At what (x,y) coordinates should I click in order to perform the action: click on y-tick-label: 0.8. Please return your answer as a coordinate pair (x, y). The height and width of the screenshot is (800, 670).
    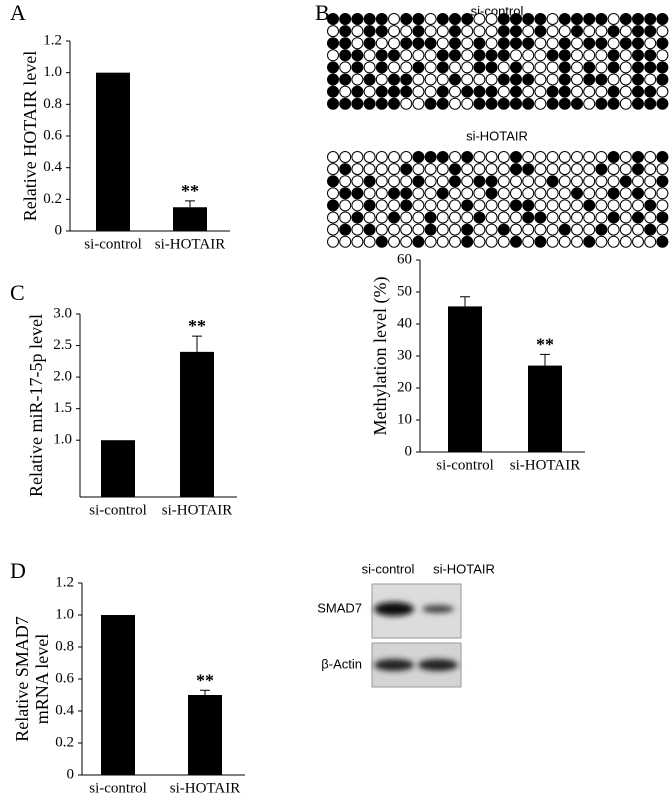
    Looking at the image, I should click on (52, 104).